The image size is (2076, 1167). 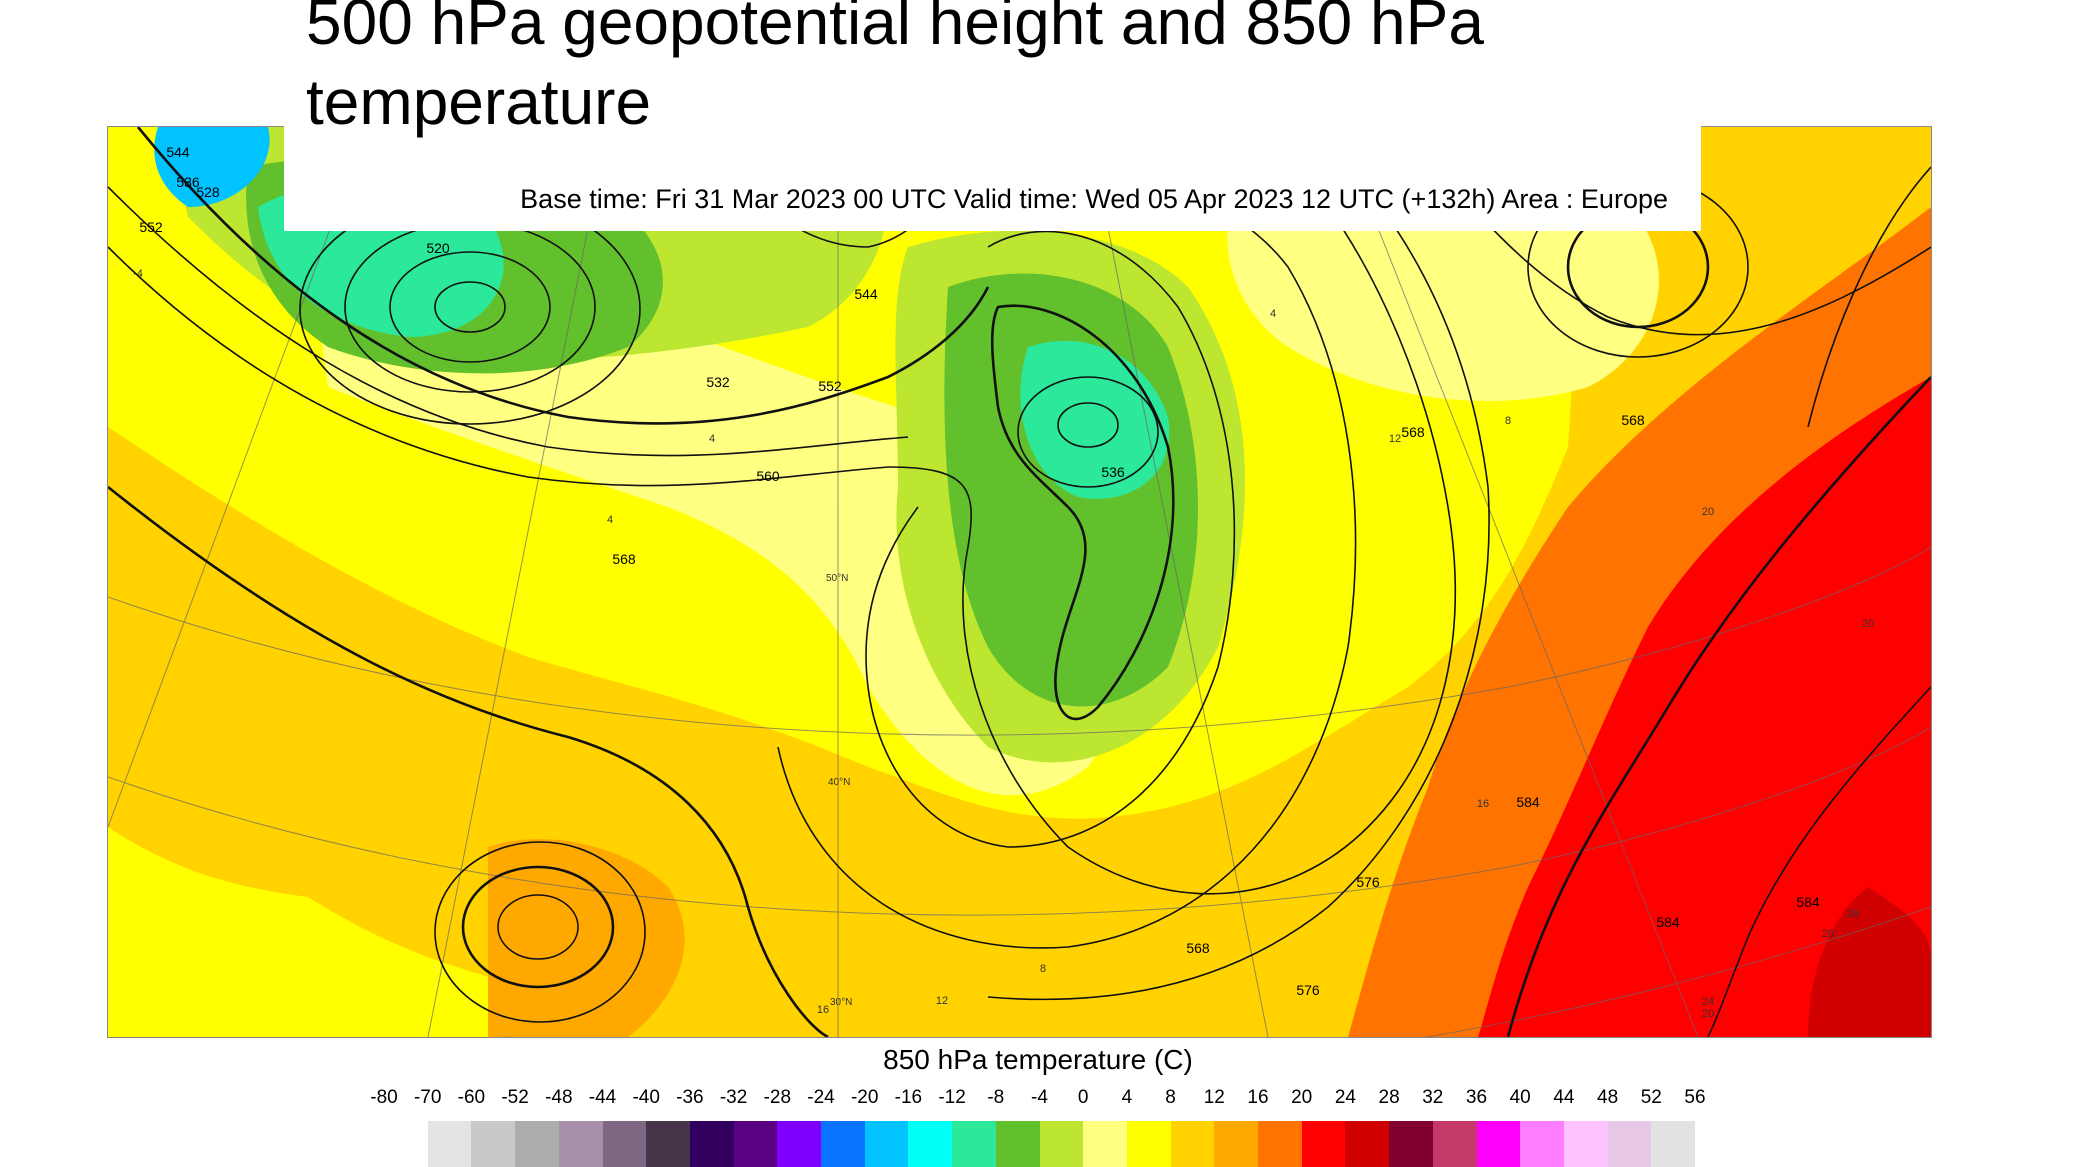 I want to click on contour-trough-east, so click(x=1082, y=512).